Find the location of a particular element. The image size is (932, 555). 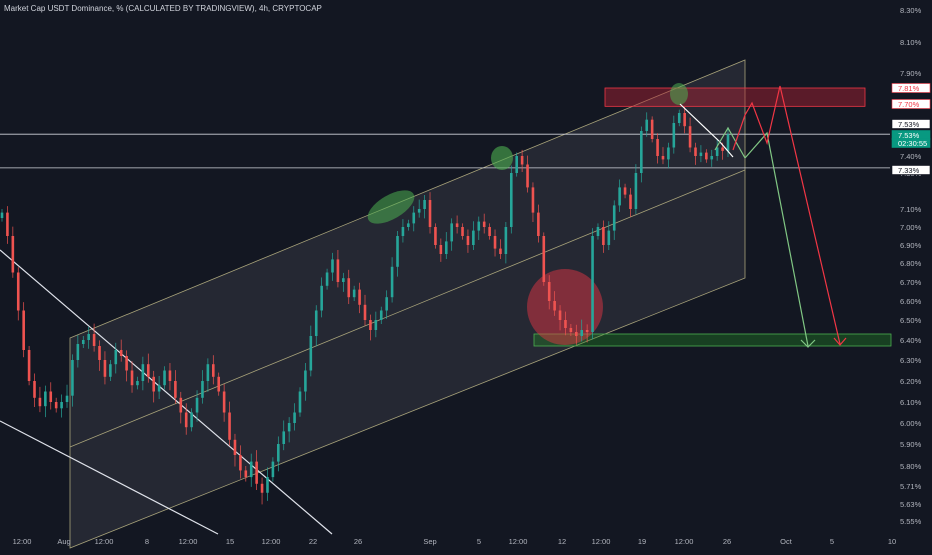

y-tick-label: 6.40% is located at coordinates (911, 340).